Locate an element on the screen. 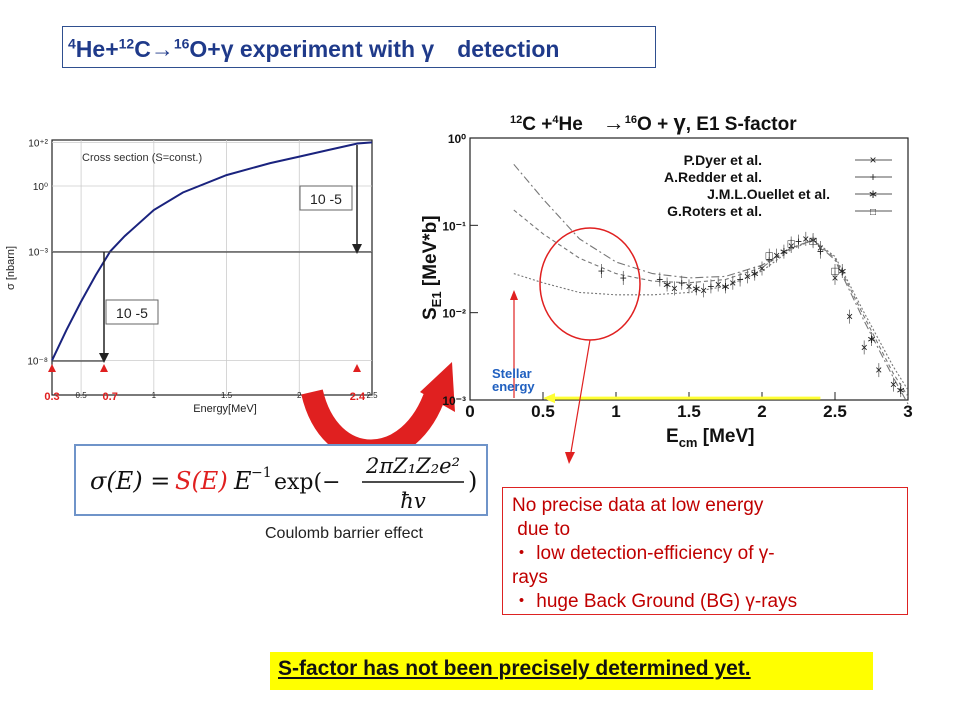 The height and width of the screenshot is (720, 960). point-3-2: □ is located at coordinates (812, 241).